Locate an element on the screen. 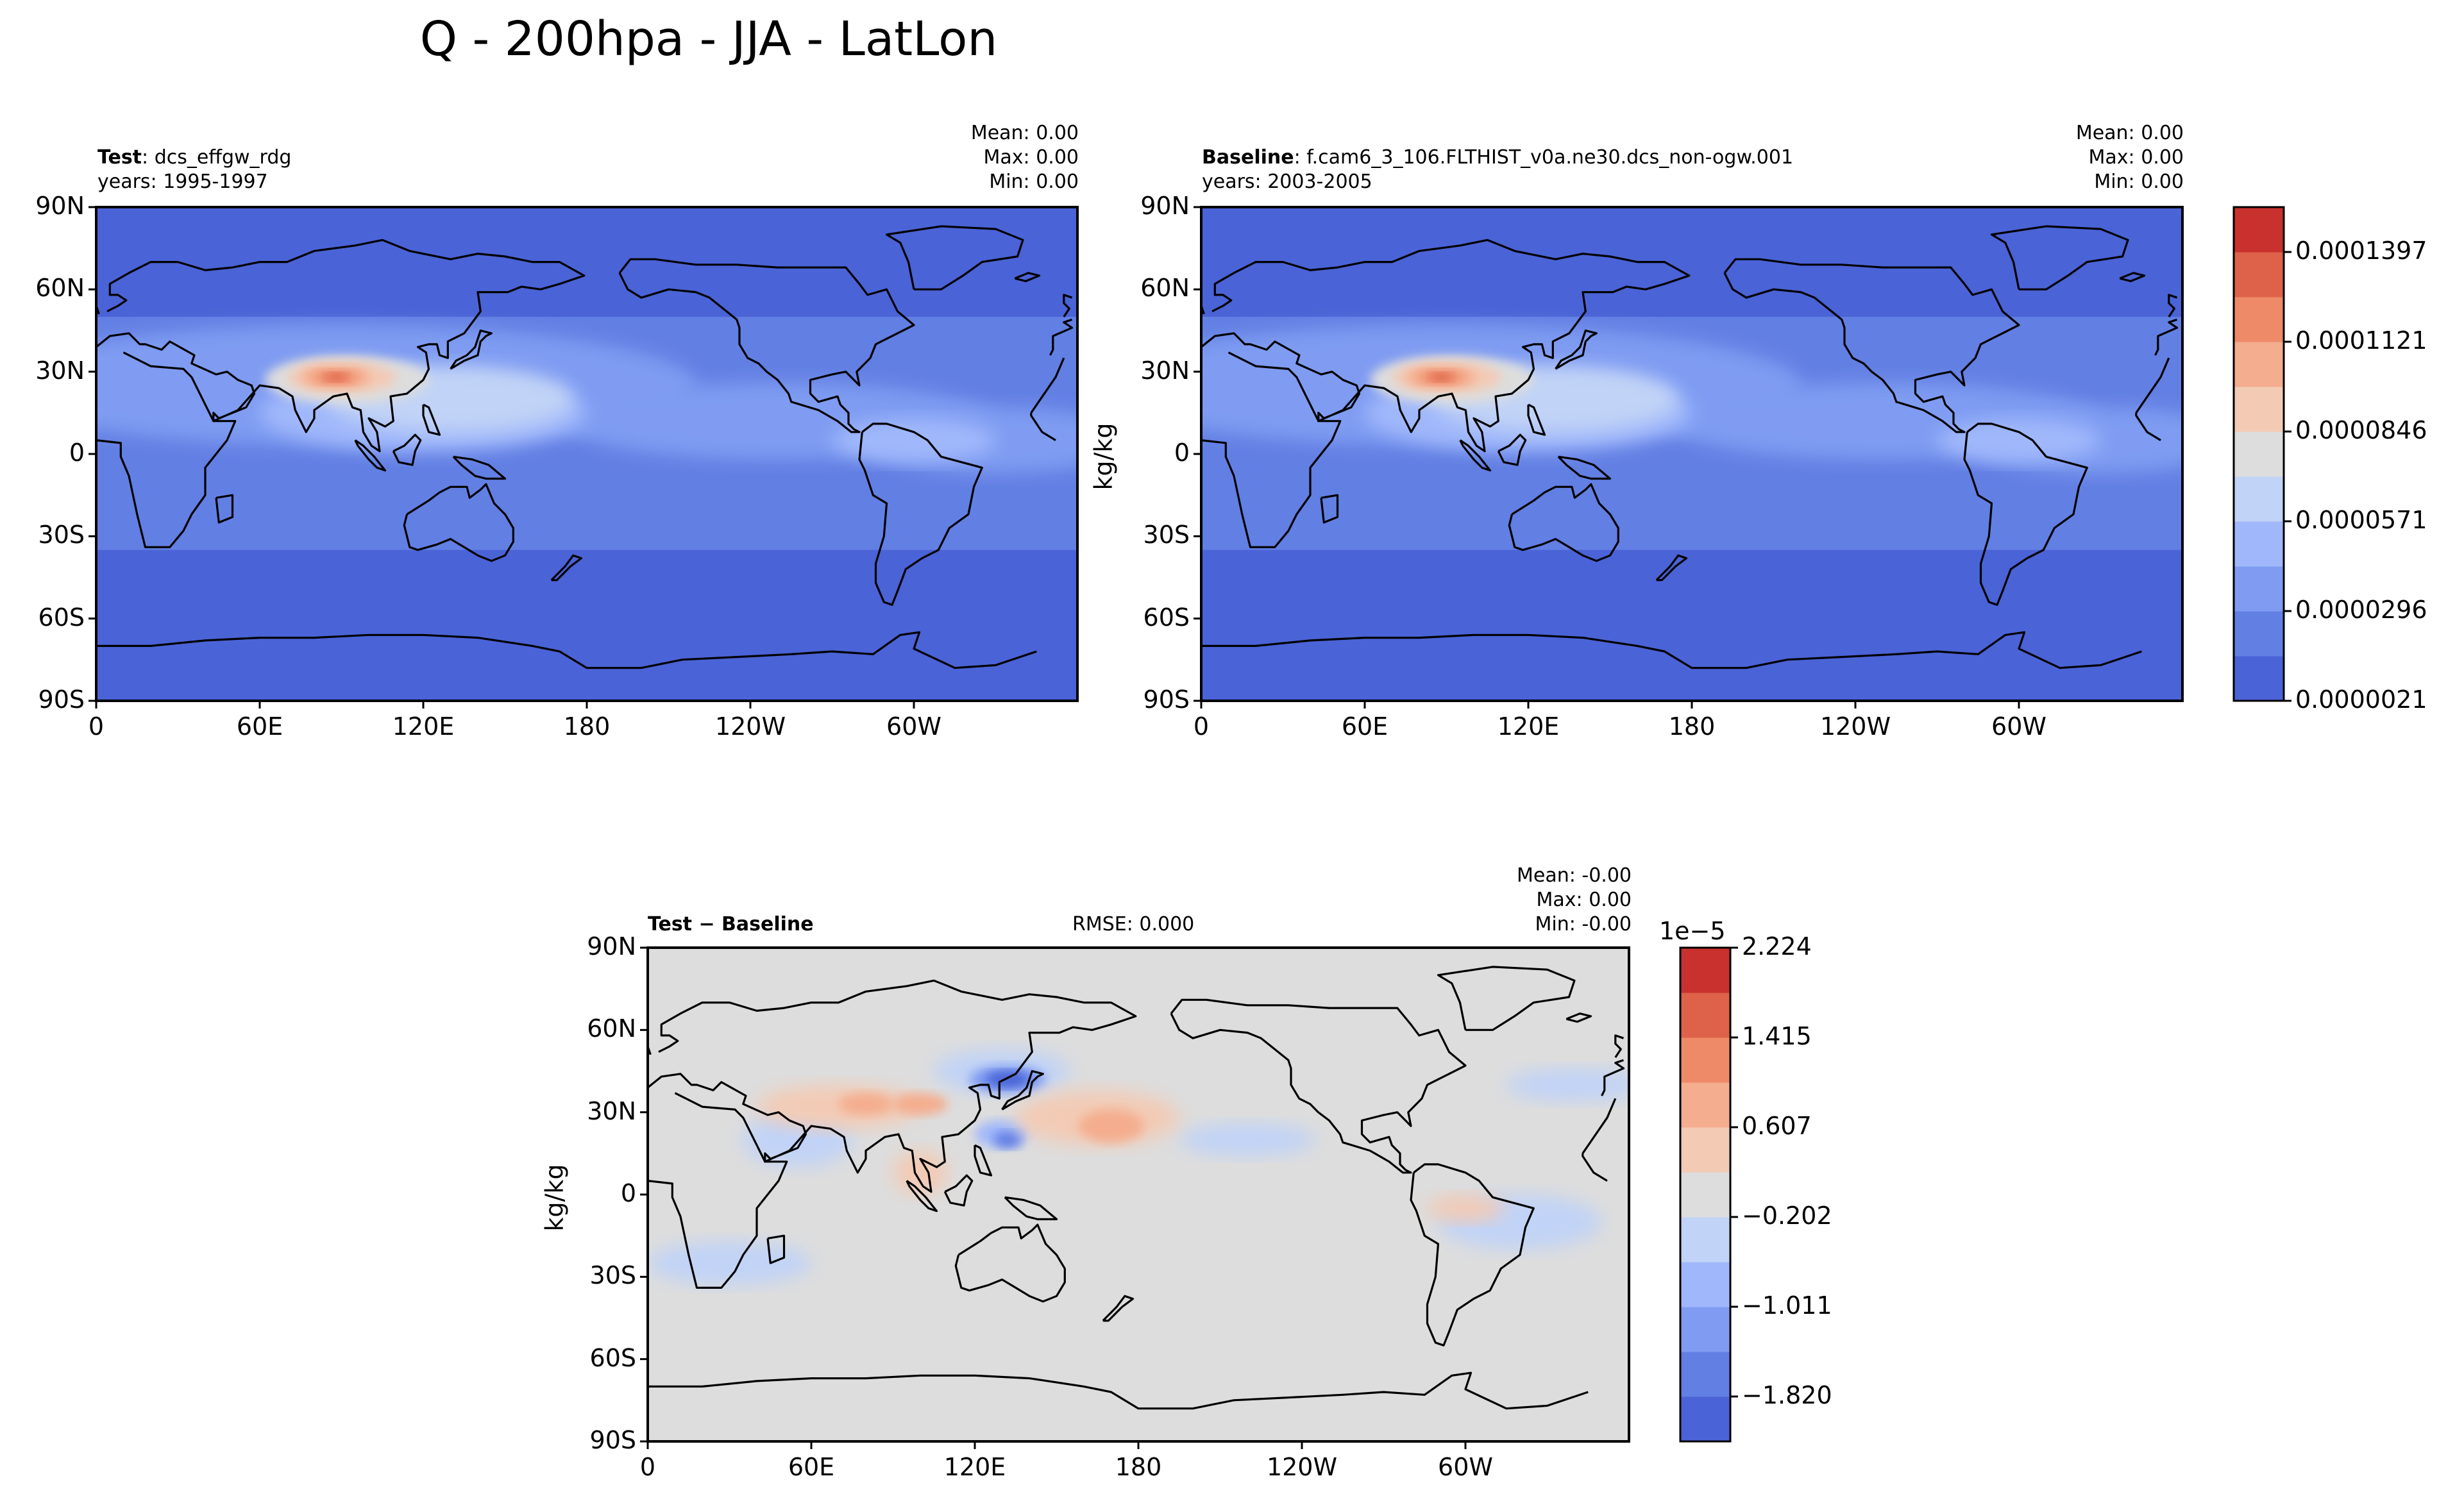 The height and width of the screenshot is (1510, 2464). colorbar-tick-label: 0.0000021 is located at coordinates (2361, 699).